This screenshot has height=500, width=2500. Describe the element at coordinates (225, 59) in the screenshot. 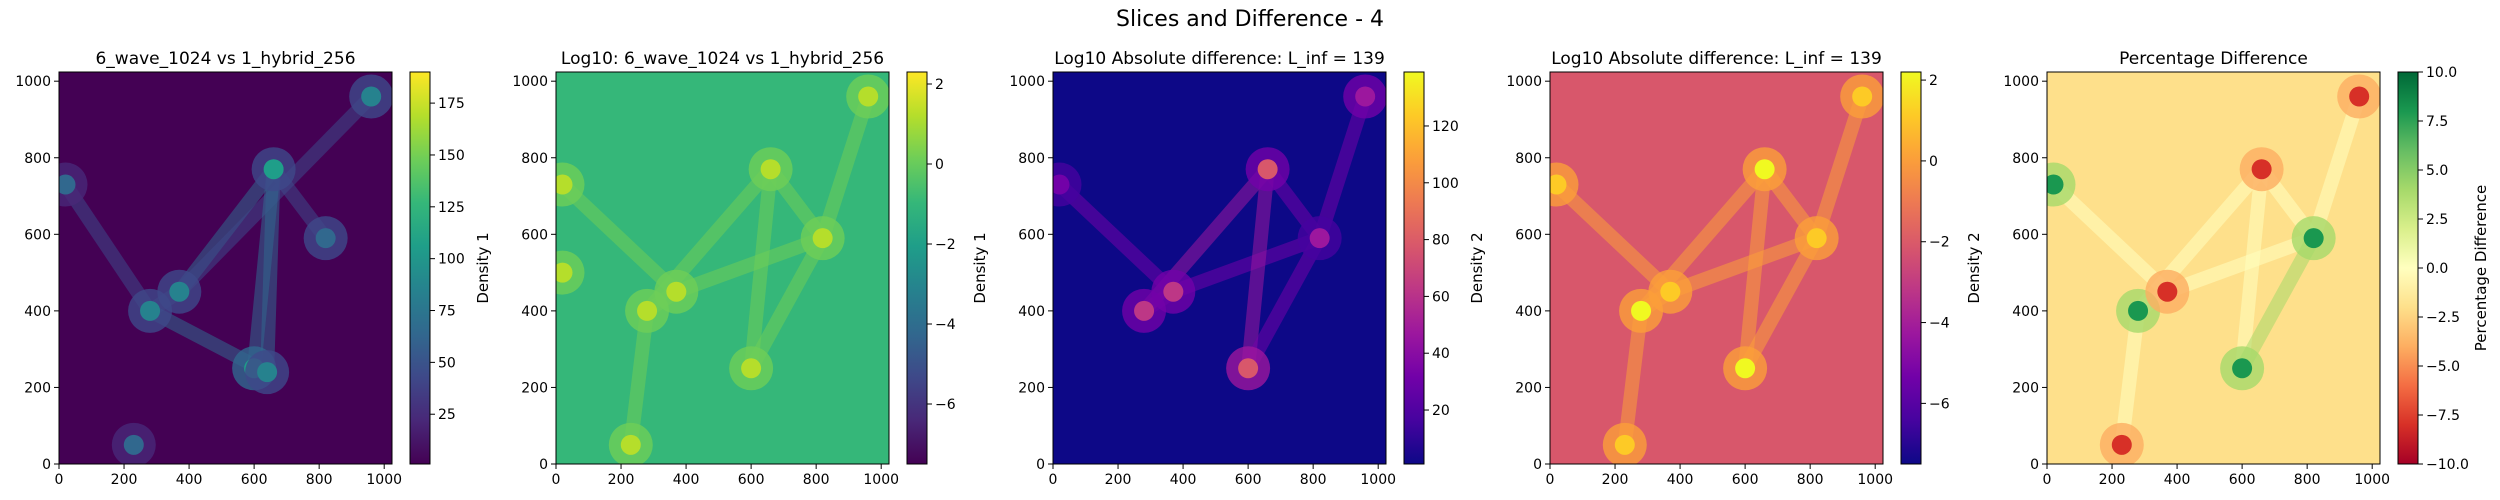

I see `panel-title: 6_wave_1024 vs 1_hybrid_256` at that location.